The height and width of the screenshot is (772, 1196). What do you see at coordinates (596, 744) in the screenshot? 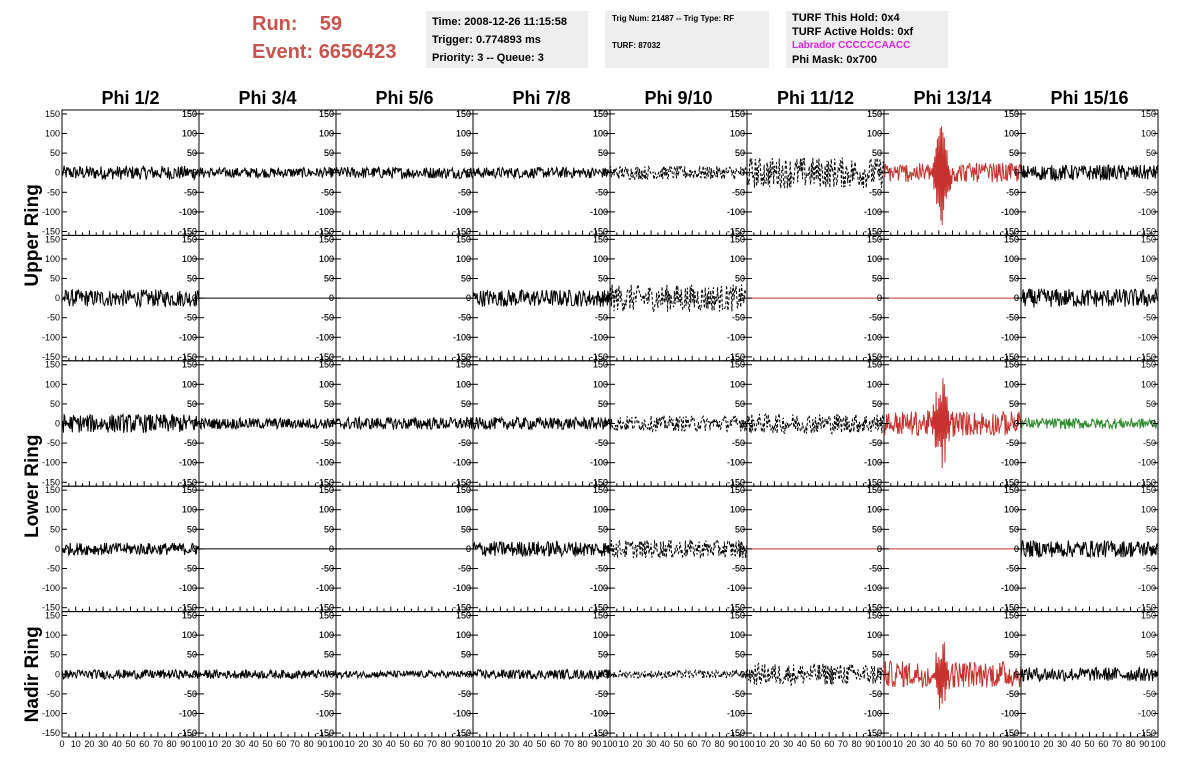
I see `x-tick-label: 90` at bounding box center [596, 744].